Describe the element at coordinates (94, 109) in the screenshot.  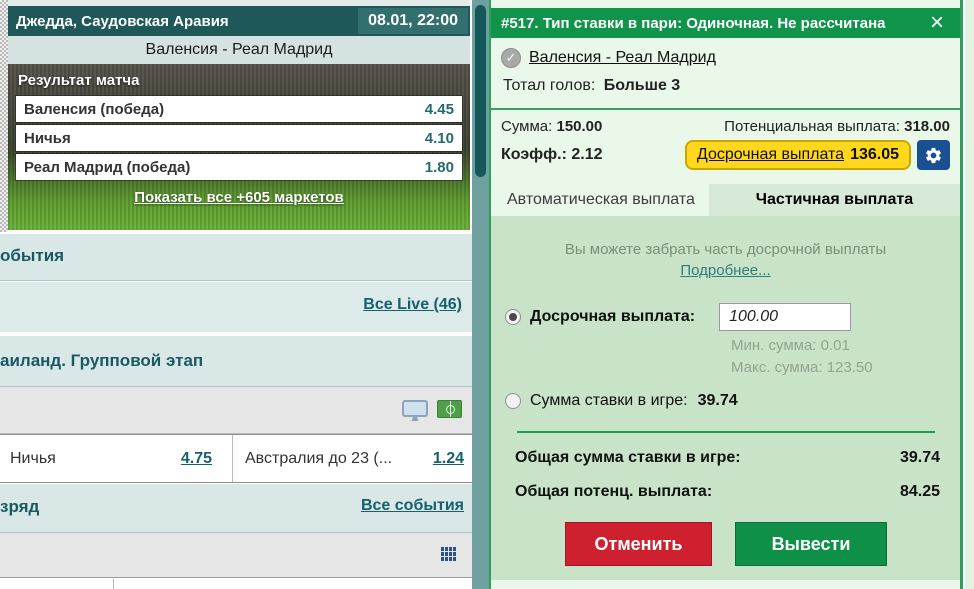
I see `outcome-label: Валенсия (победа)` at that location.